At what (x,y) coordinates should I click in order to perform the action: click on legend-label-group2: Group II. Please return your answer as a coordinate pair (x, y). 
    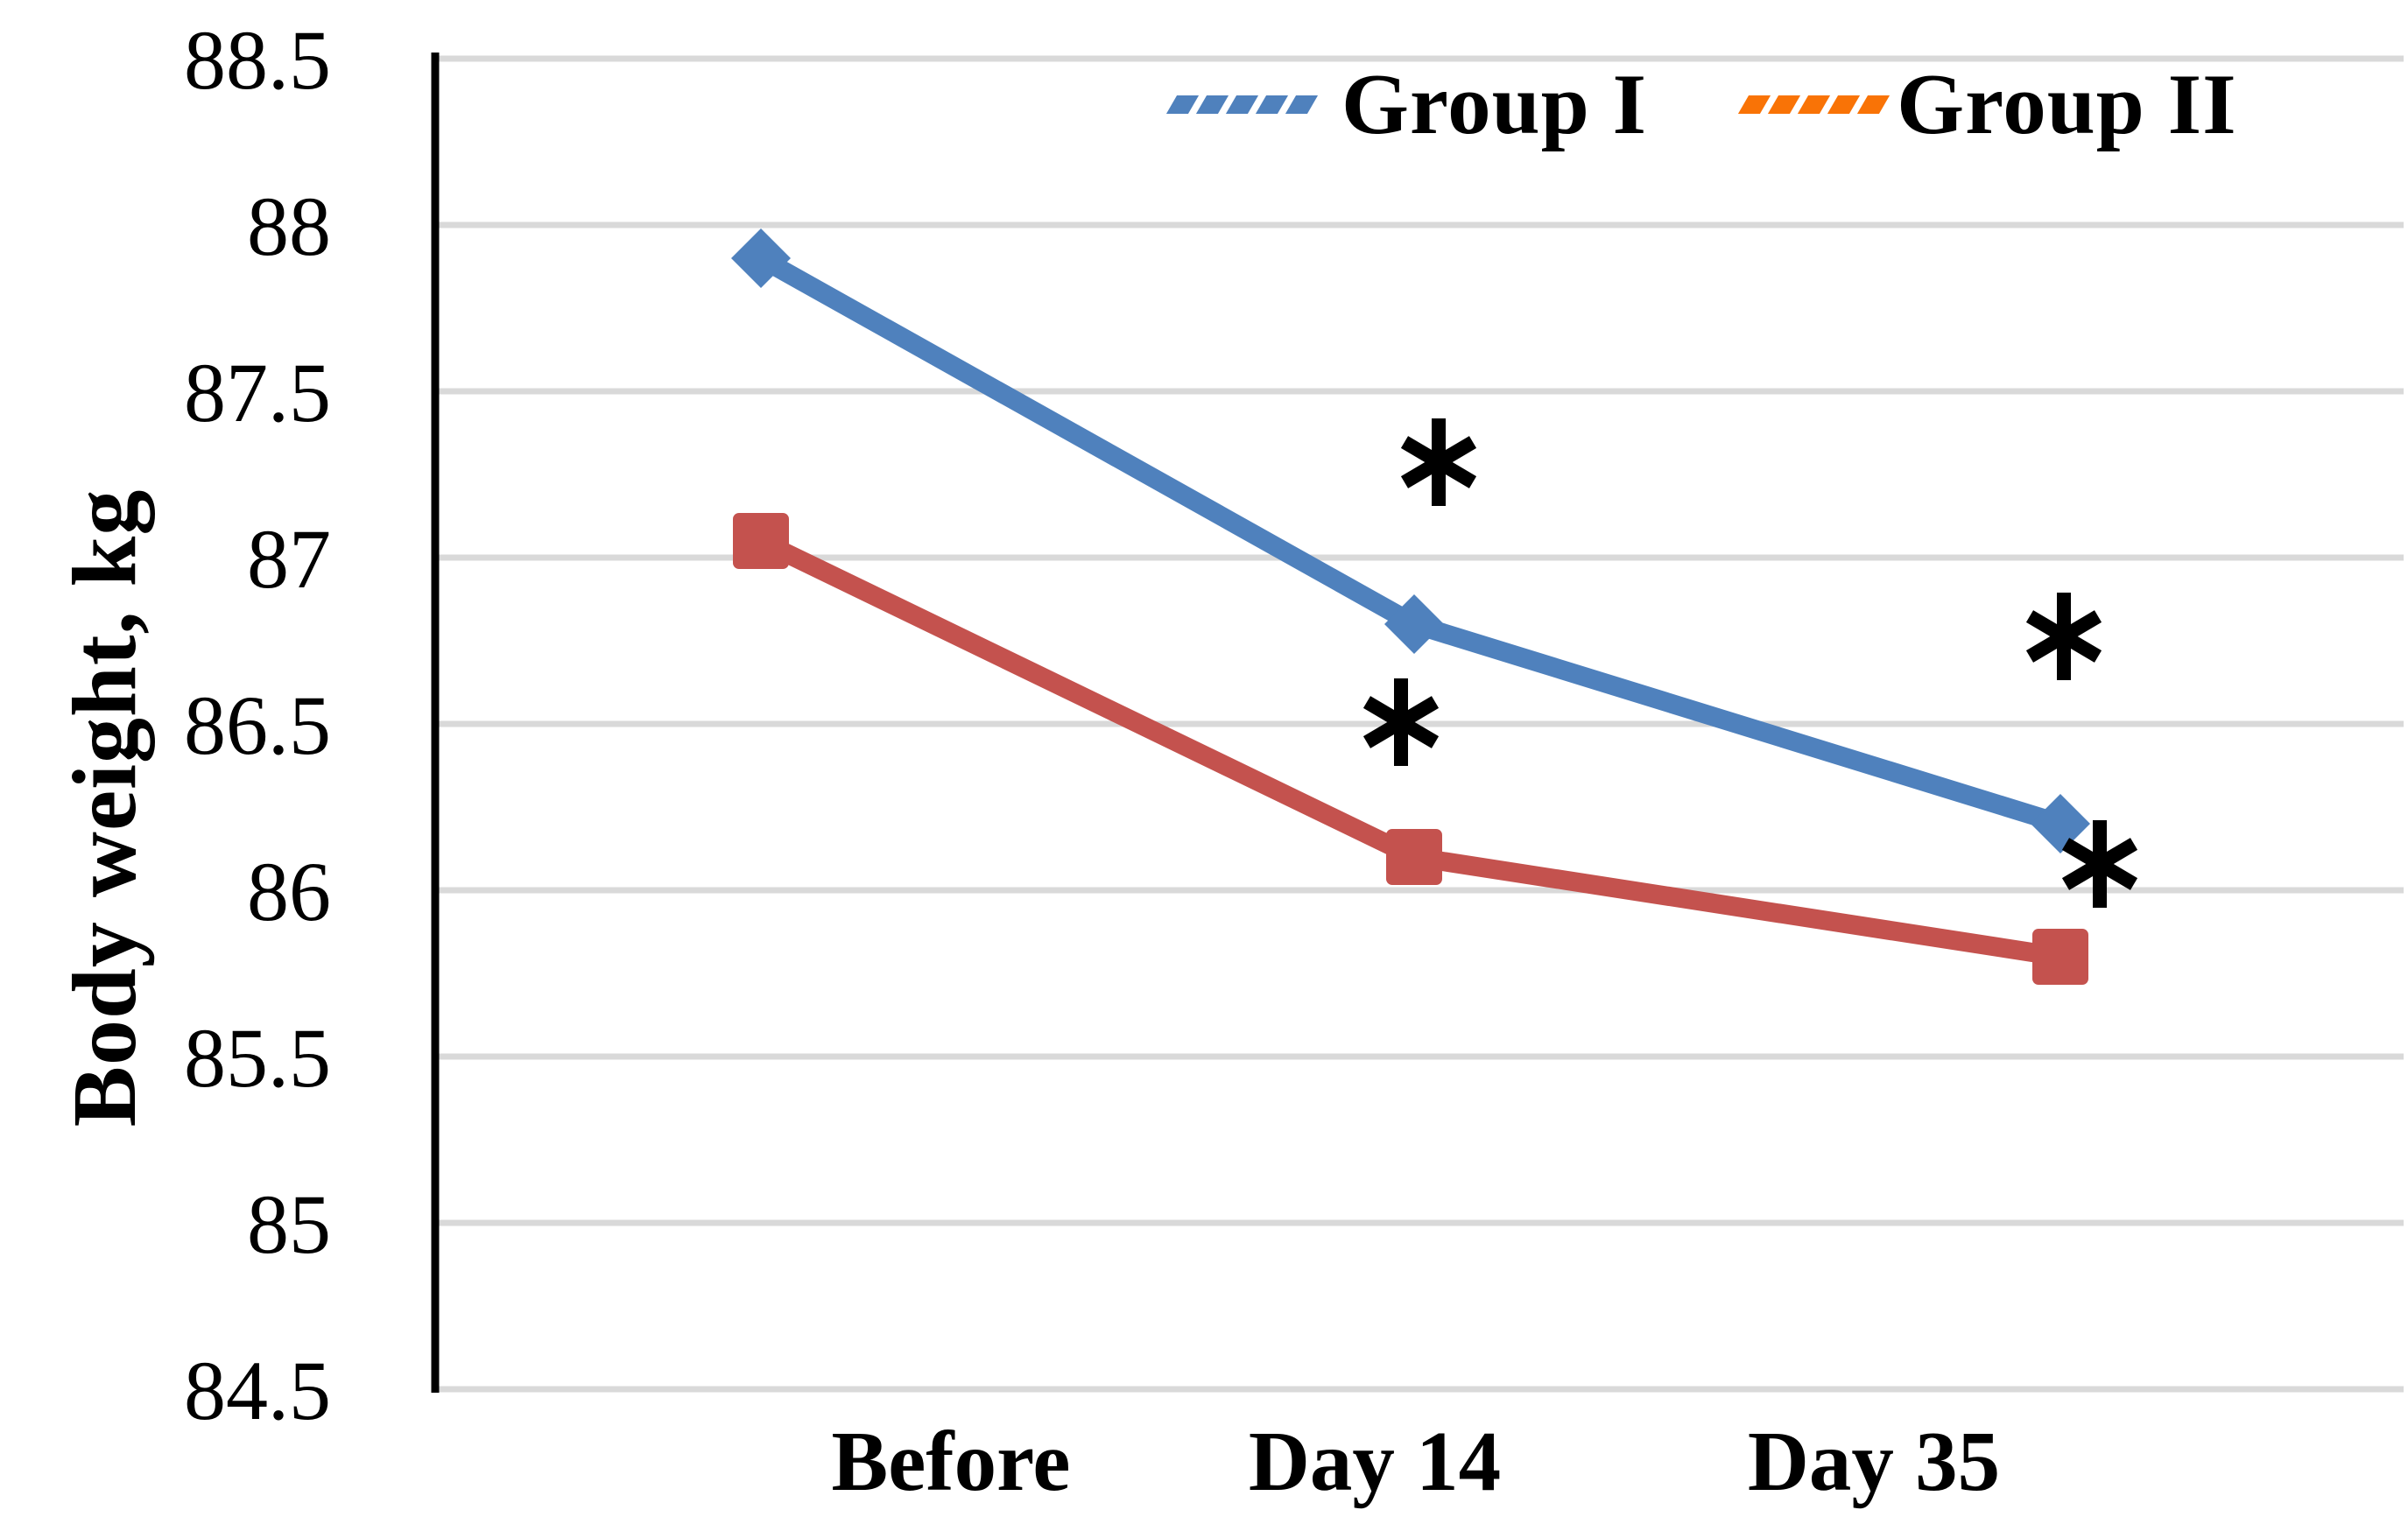
    Looking at the image, I should click on (2067, 104).